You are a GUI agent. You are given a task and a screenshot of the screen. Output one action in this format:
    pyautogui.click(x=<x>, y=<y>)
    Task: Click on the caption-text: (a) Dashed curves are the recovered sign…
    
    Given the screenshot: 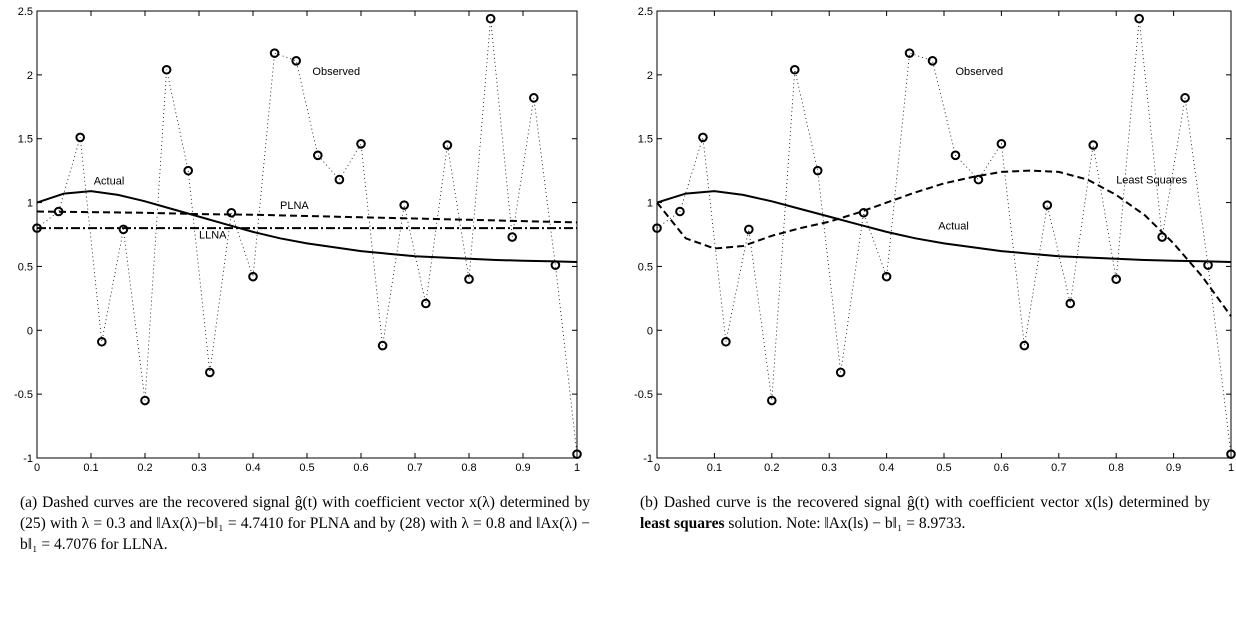 What is the action you would take?
    pyautogui.click(x=305, y=523)
    